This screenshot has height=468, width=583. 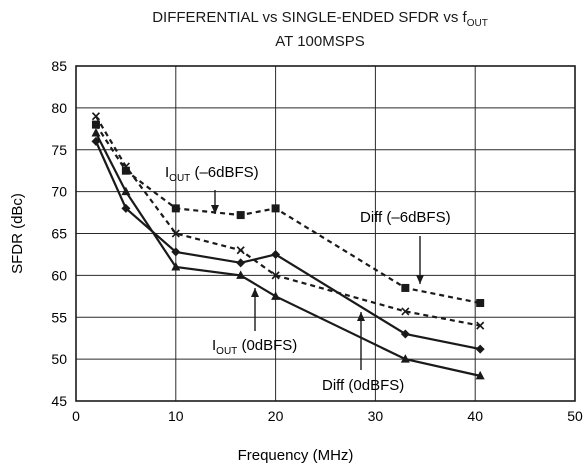 What do you see at coordinates (309, 17) in the screenshot?
I see `chart-title-main: DIFFERENTIAL vs SINGLE-ENDED SFDR vs f` at bounding box center [309, 17].